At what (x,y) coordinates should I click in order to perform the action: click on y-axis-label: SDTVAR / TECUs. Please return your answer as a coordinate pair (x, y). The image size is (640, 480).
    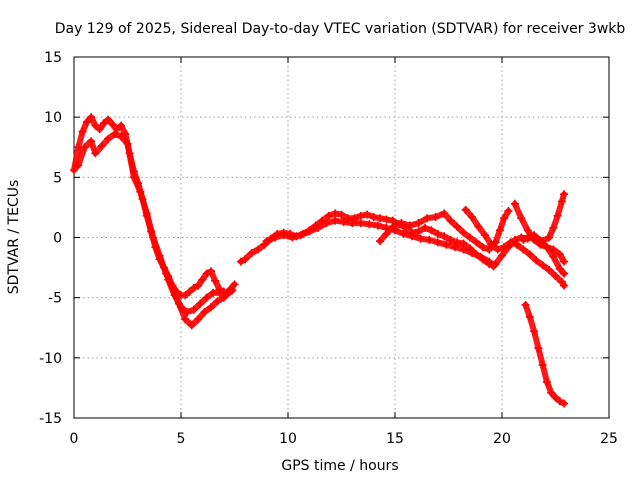
    Looking at the image, I should click on (14, 237).